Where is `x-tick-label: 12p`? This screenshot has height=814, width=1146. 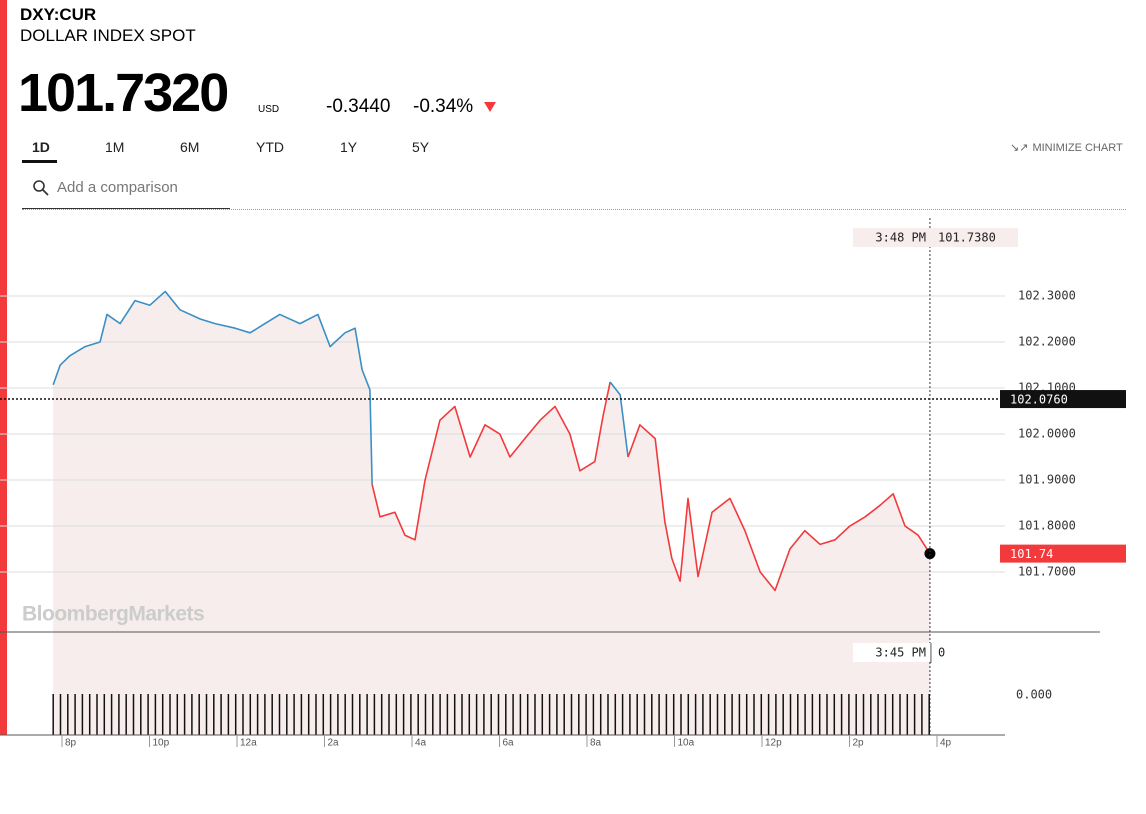 x-tick-label: 12p is located at coordinates (773, 743).